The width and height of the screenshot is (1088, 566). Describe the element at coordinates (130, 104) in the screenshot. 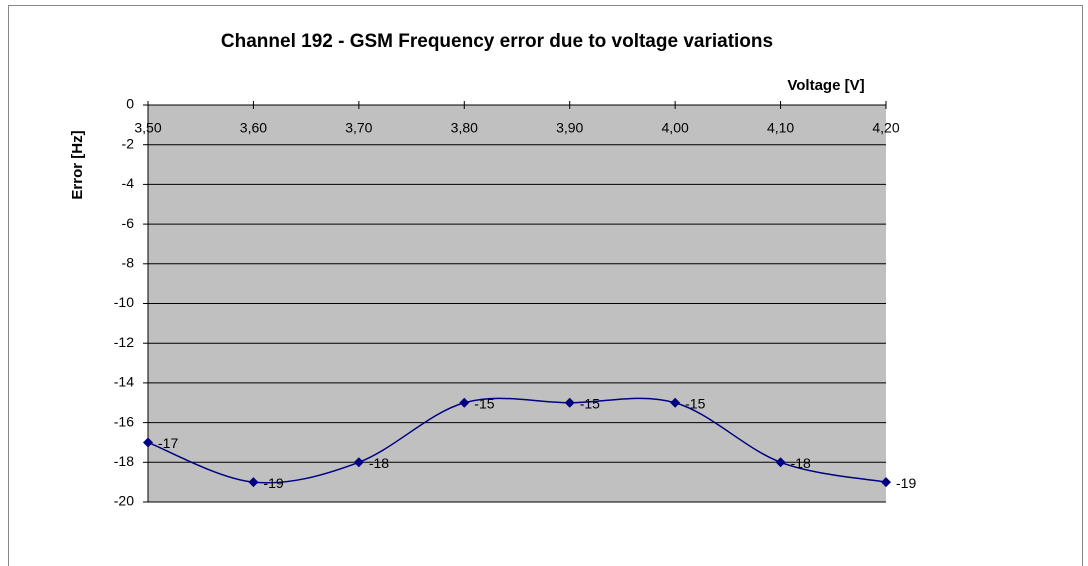

I see `y-tick-label: 0` at that location.